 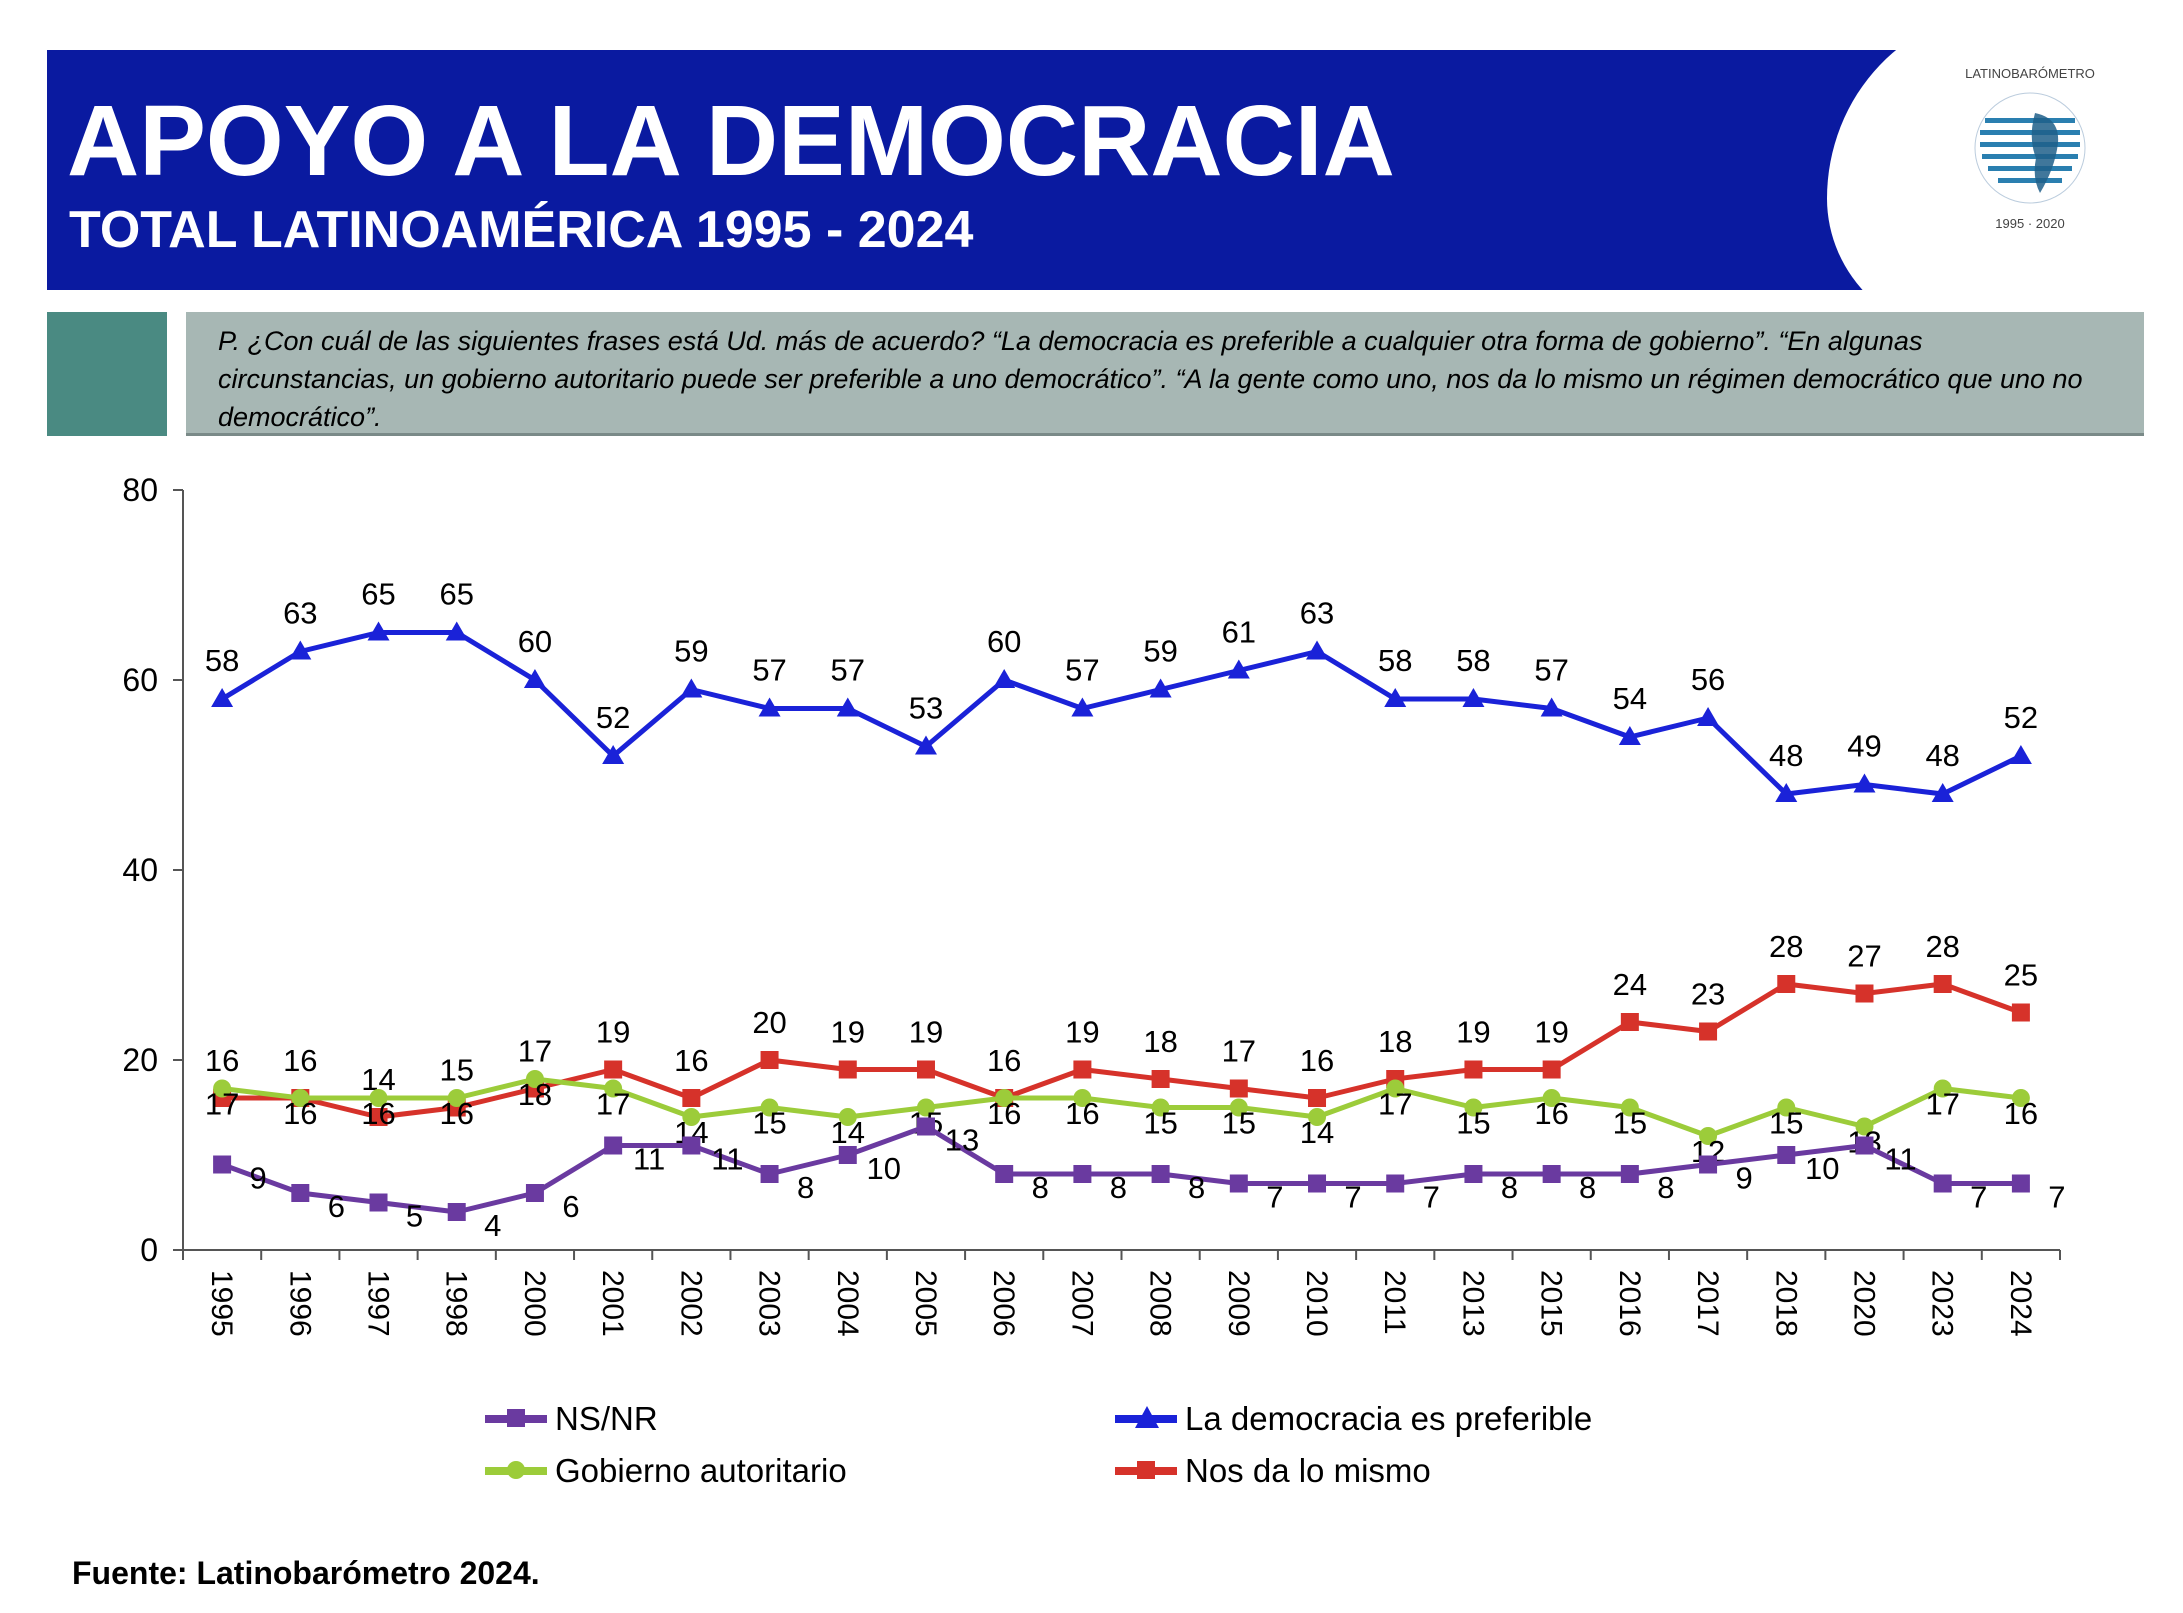 What do you see at coordinates (140, 870) in the screenshot?
I see `y-tick-label: 40` at bounding box center [140, 870].